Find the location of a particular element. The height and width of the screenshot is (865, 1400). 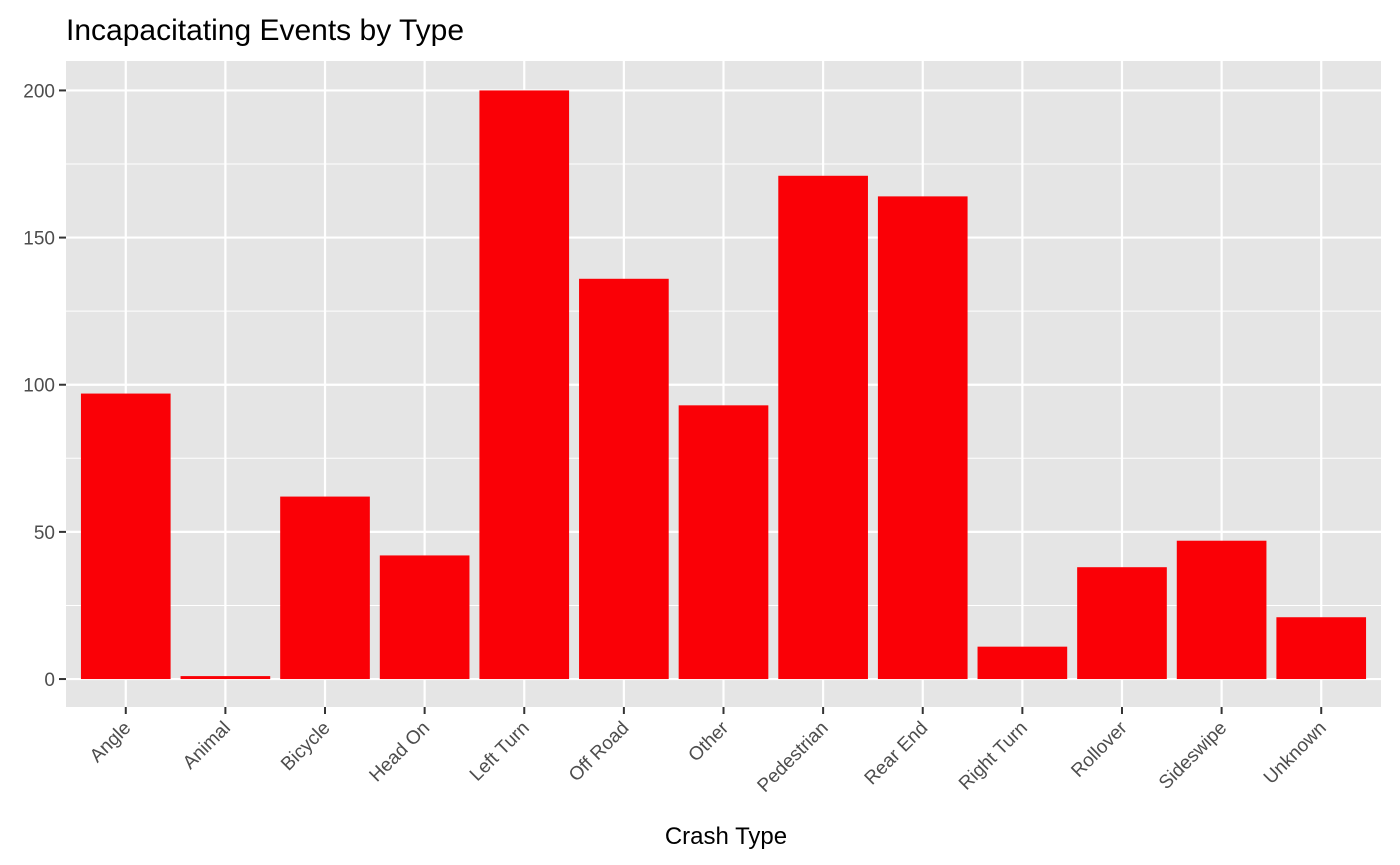

x-tick-label: Rear End is located at coordinates (897, 754).